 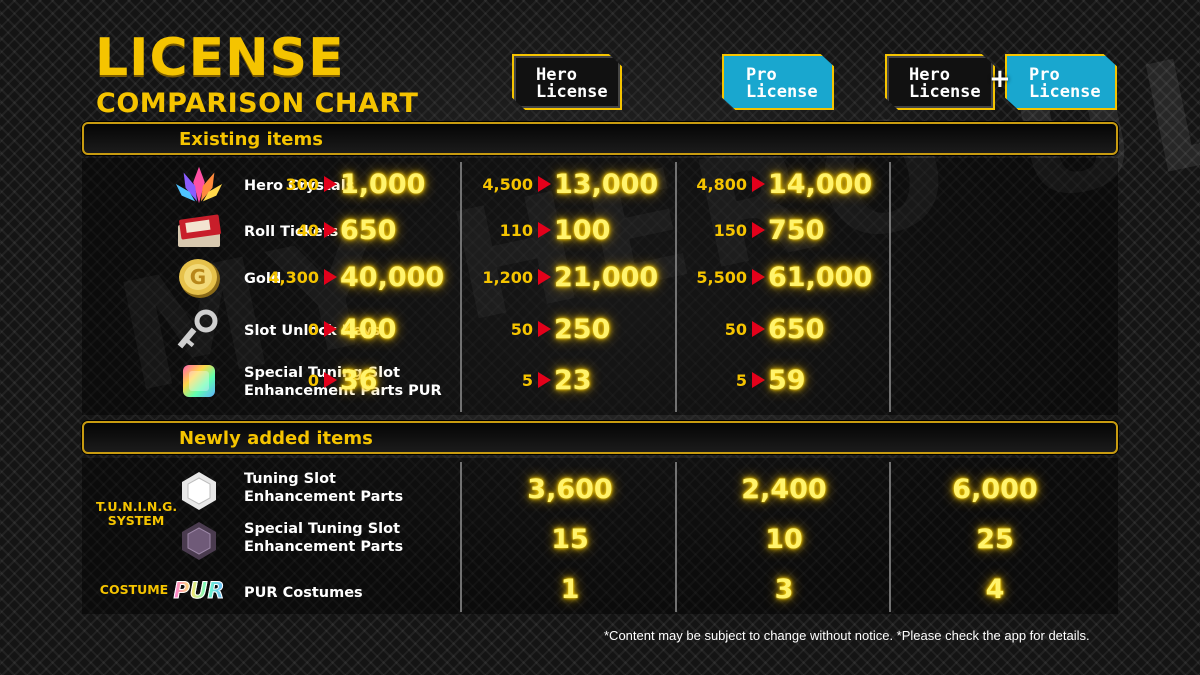 I want to click on item-label: PUR Costumes, so click(x=303, y=593).